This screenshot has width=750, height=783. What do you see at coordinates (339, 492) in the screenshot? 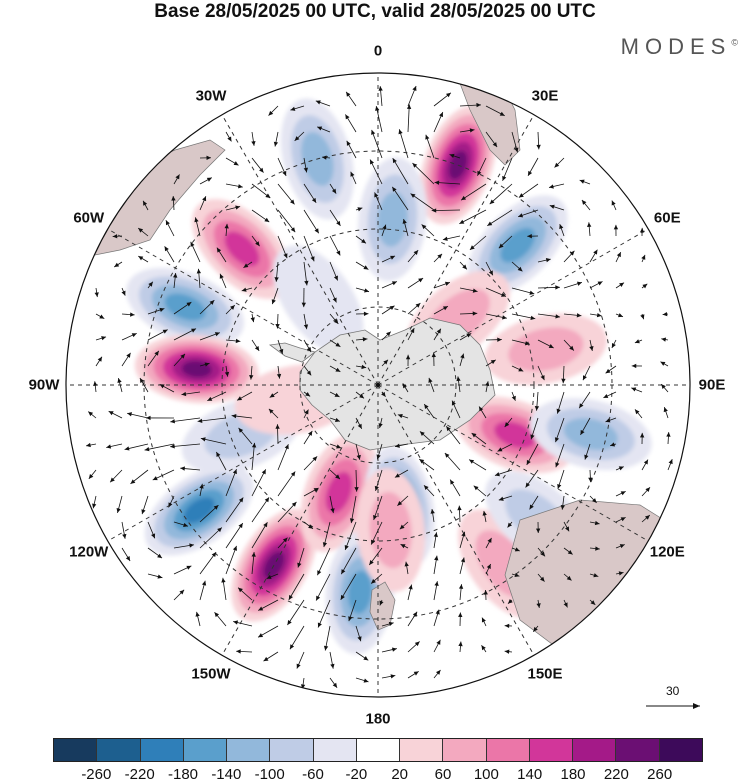
I see `anomaly-contour` at bounding box center [339, 492].